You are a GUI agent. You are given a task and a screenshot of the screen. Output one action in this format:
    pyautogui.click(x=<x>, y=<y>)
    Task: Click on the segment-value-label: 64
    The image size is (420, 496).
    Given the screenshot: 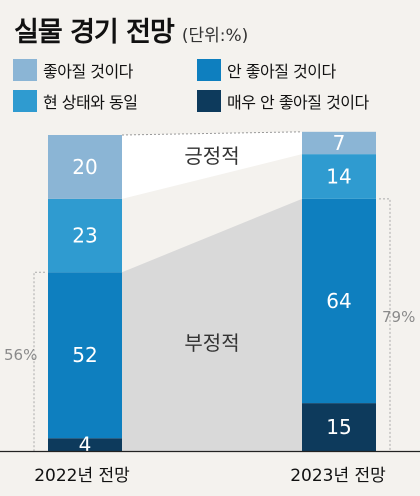 What is the action you would take?
    pyautogui.click(x=338, y=301)
    